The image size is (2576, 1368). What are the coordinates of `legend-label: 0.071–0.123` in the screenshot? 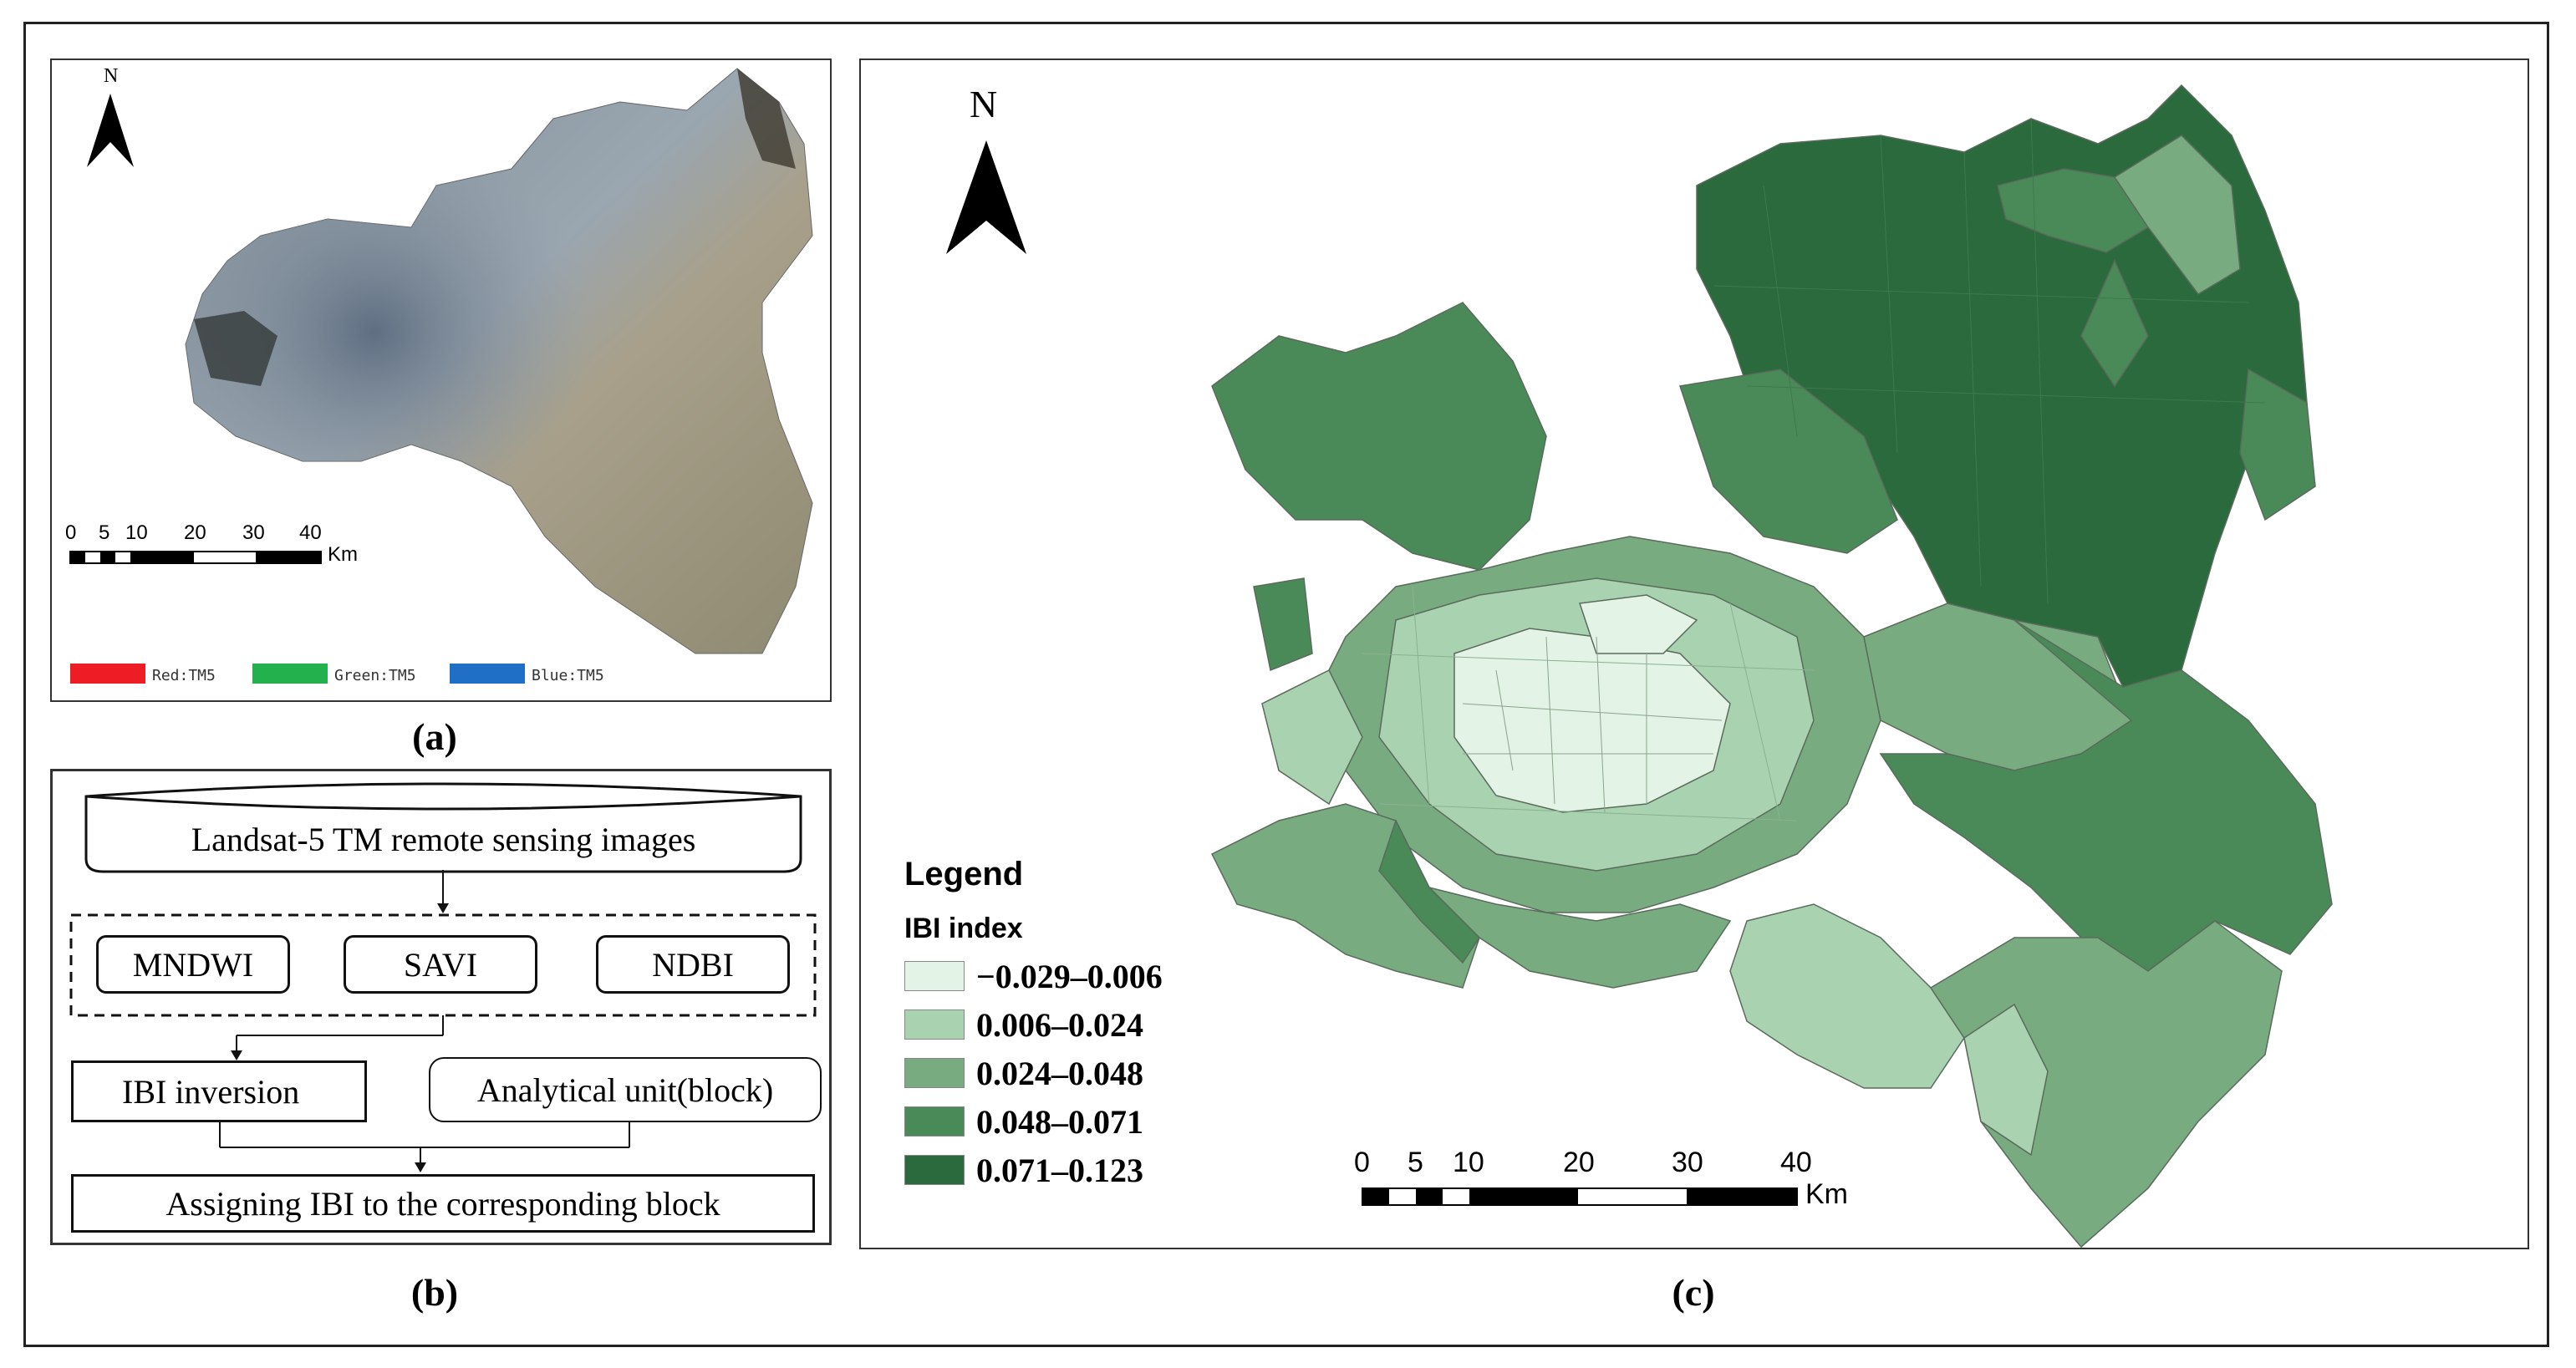 It's located at (1059, 1170).